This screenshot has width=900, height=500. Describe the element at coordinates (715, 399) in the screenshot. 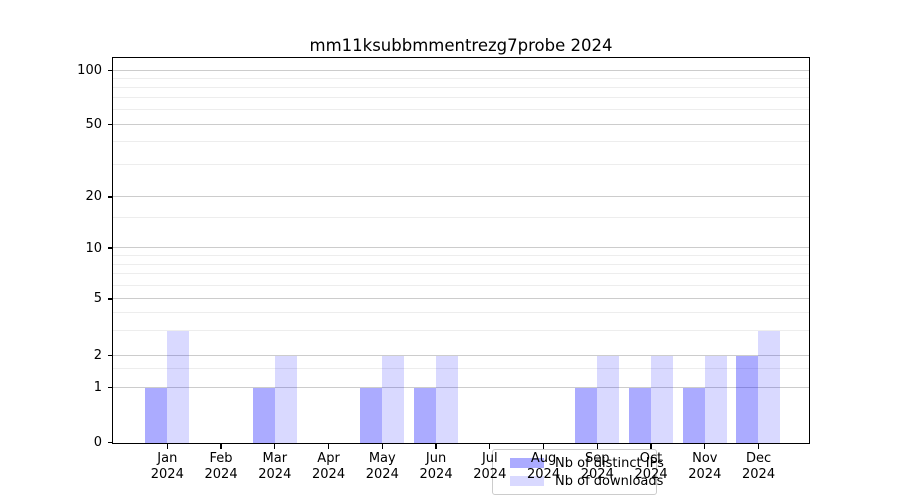

I see `bar-downloads-nov` at that location.